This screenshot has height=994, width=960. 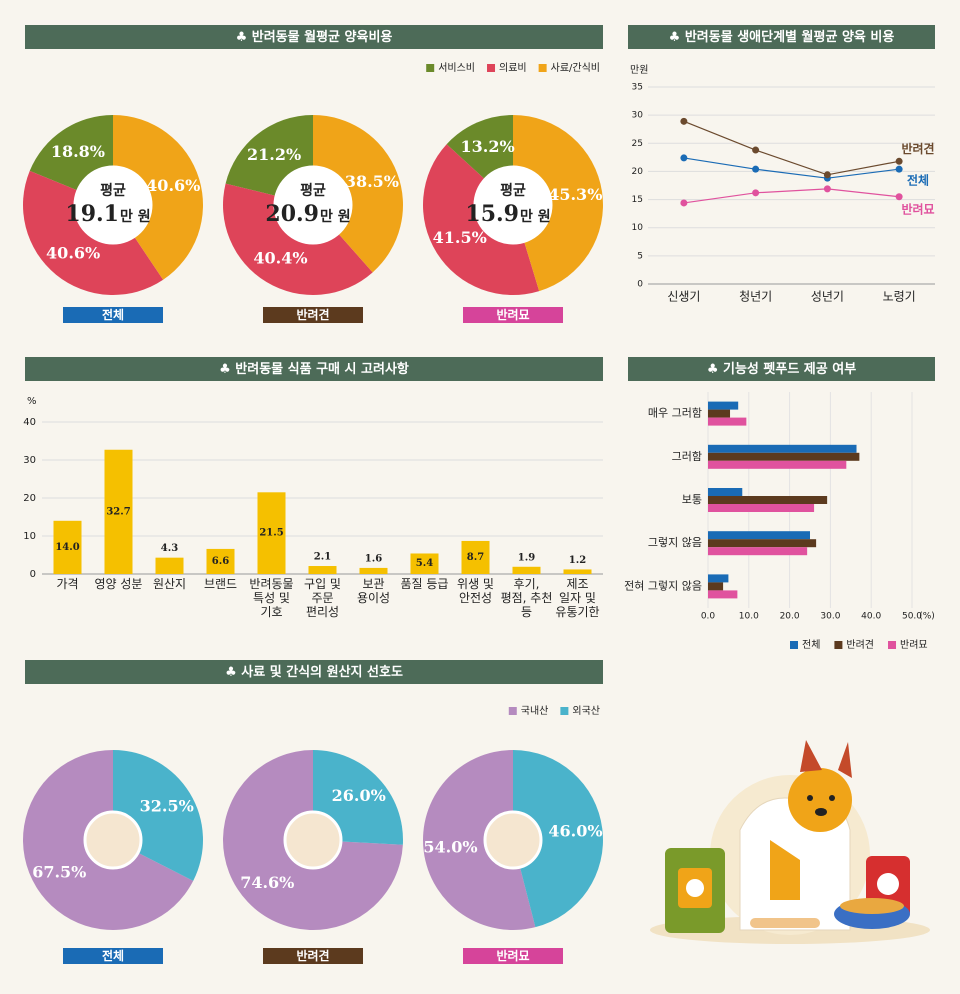 I want to click on y-tick-label: 25, so click(x=637, y=144).